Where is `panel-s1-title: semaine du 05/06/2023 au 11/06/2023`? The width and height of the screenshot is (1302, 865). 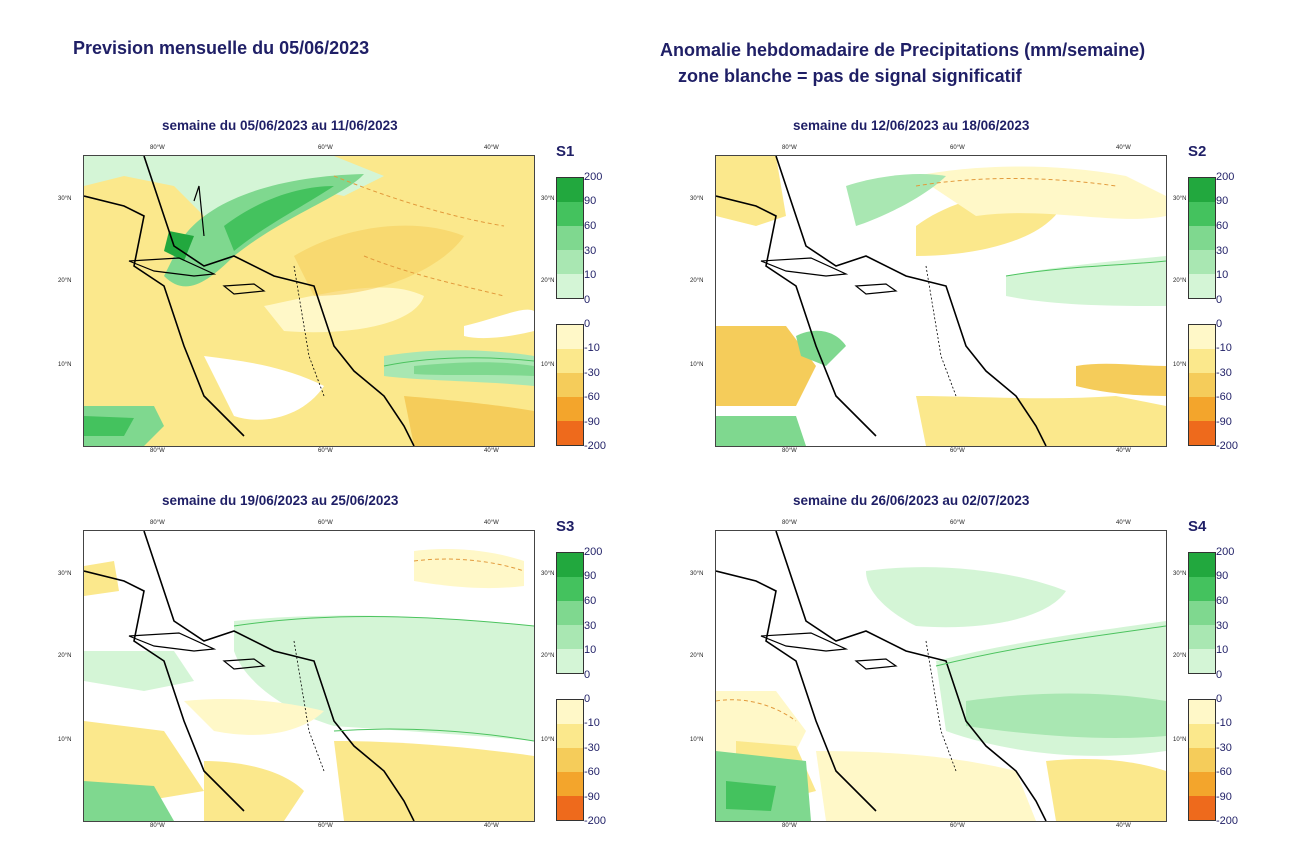 panel-s1-title: semaine du 05/06/2023 au 11/06/2023 is located at coordinates (280, 125).